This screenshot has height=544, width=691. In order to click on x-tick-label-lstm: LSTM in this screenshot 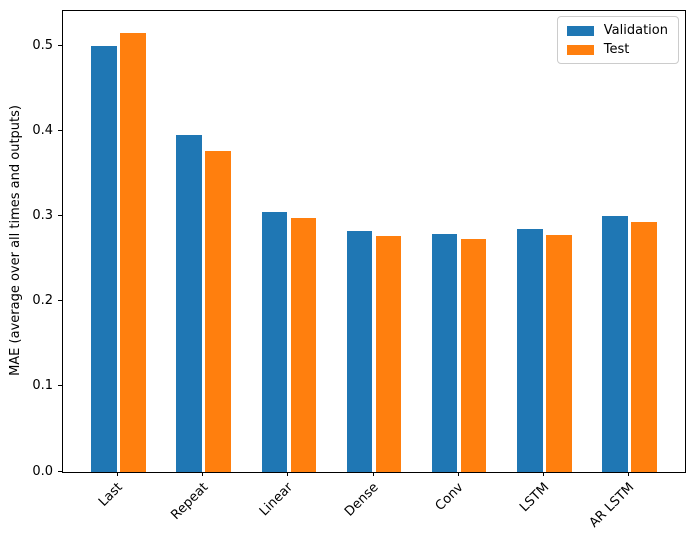, I will do `click(534, 498)`.